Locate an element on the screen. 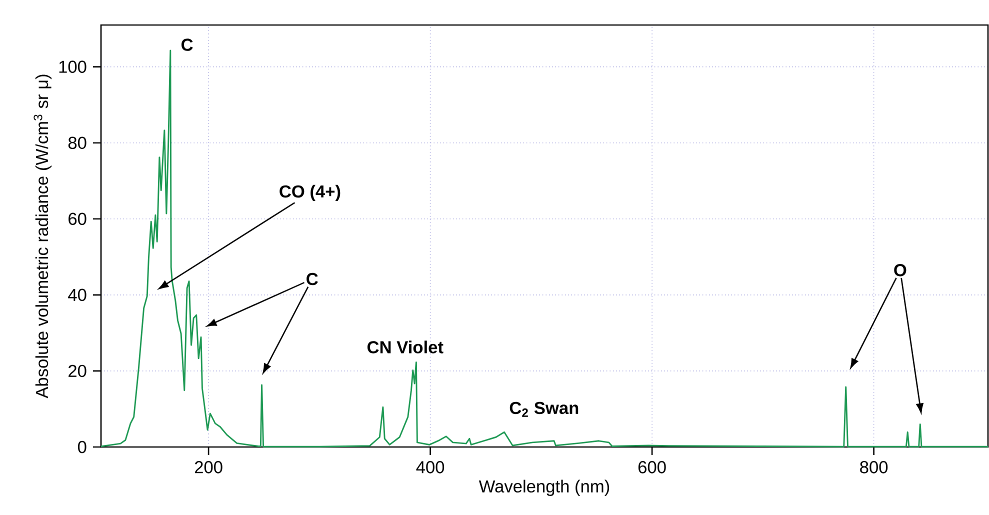 The width and height of the screenshot is (989, 515). annotation: O is located at coordinates (900, 270).